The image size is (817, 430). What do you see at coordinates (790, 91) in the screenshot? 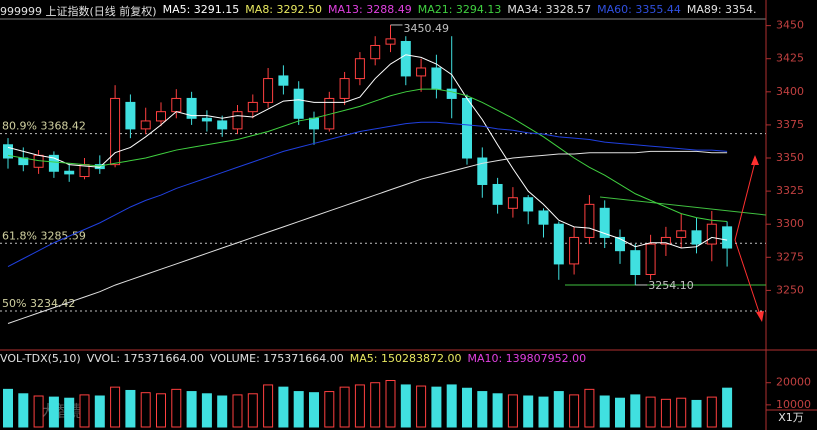
I see `y-tick-label: 3400` at bounding box center [790, 91].